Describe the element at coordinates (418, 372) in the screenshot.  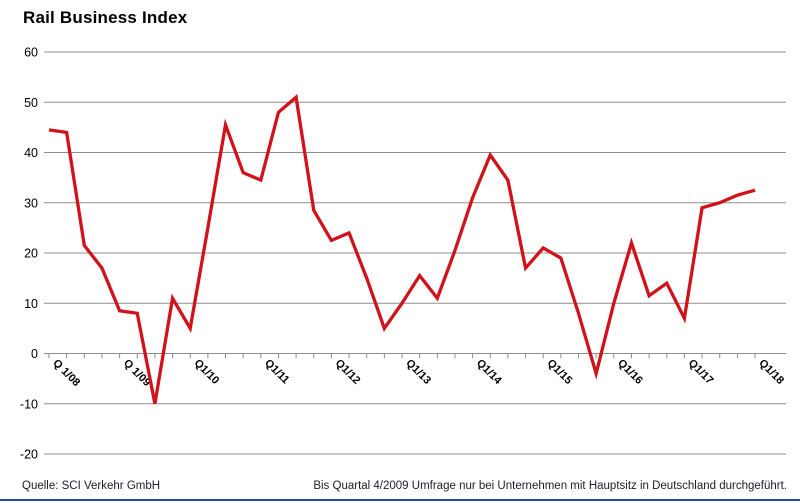
I see `x-axis-label-Q1/13: Q1/13` at that location.